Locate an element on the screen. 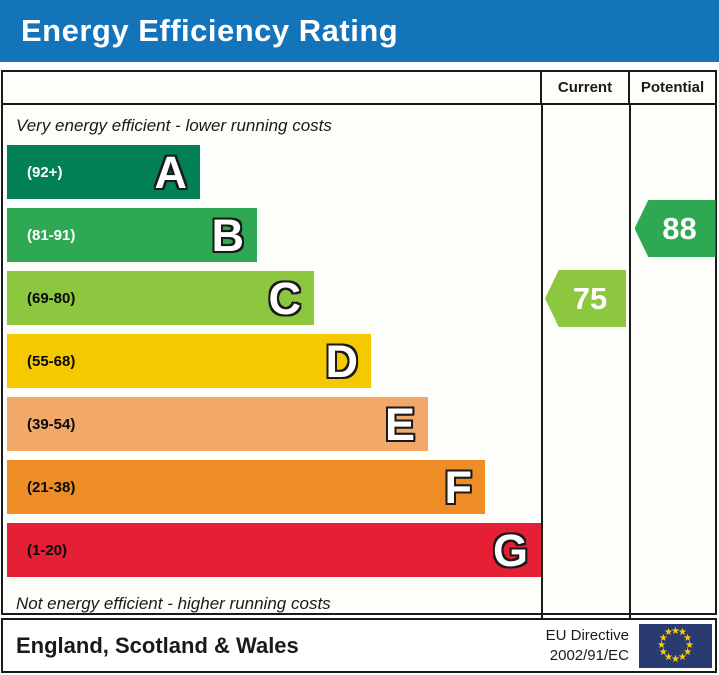 The height and width of the screenshot is (675, 719). current-rating-pointer: 75 is located at coordinates (585, 298).